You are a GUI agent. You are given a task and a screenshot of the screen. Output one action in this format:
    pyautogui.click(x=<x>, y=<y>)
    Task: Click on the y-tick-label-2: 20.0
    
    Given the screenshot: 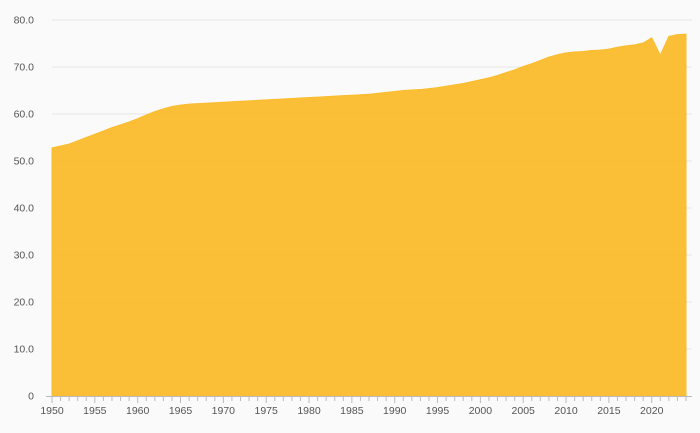 What is the action you would take?
    pyautogui.click(x=24, y=303)
    